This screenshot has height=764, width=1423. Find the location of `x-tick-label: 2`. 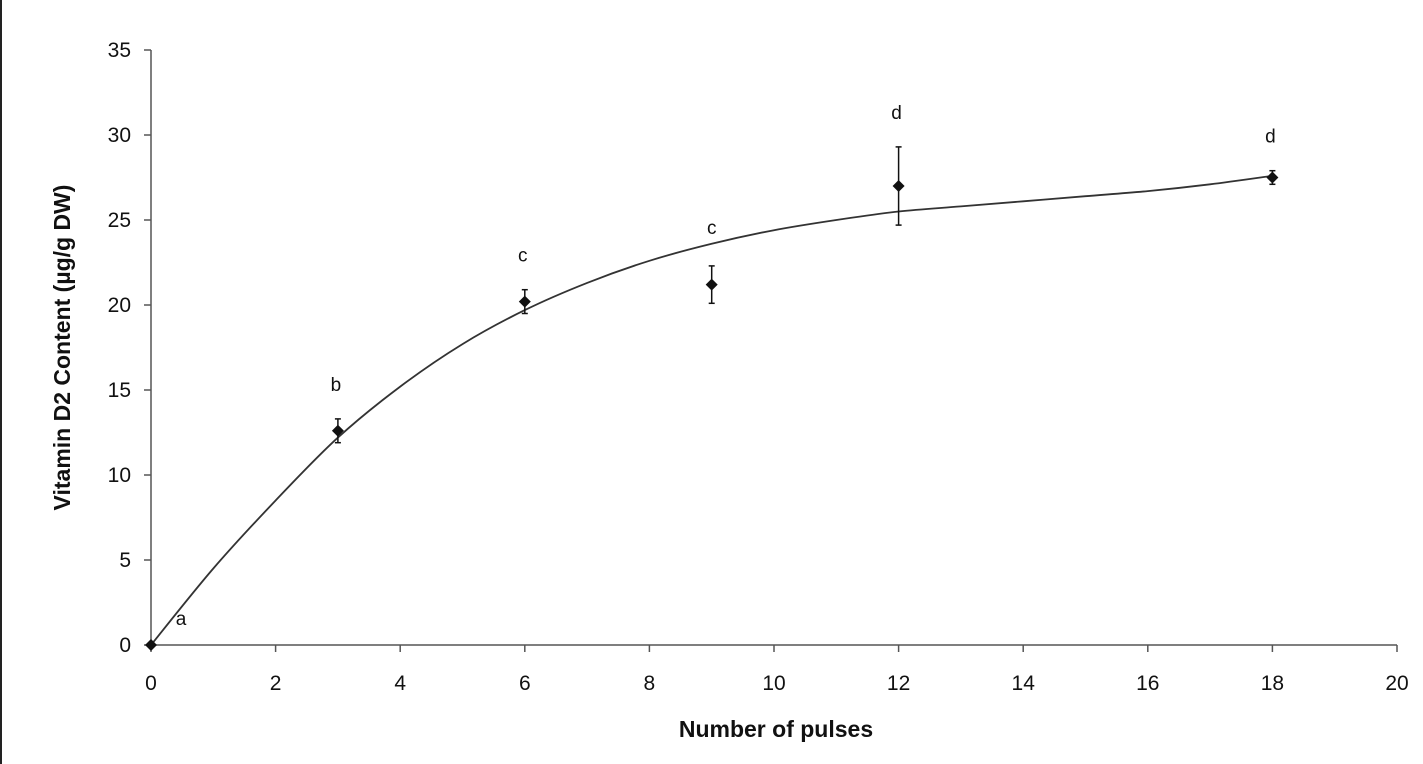

x-tick-label: 2 is located at coordinates (276, 683).